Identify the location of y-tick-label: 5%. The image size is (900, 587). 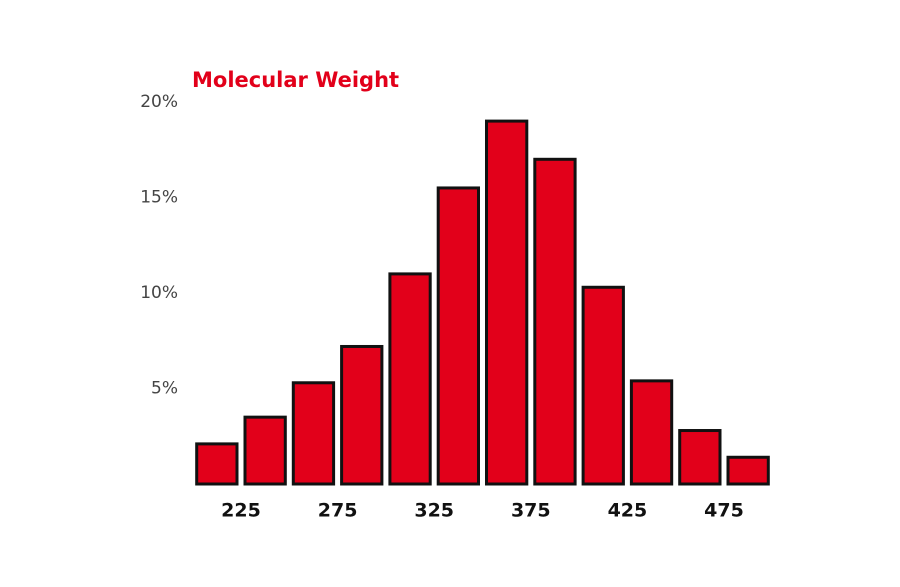
(164, 389).